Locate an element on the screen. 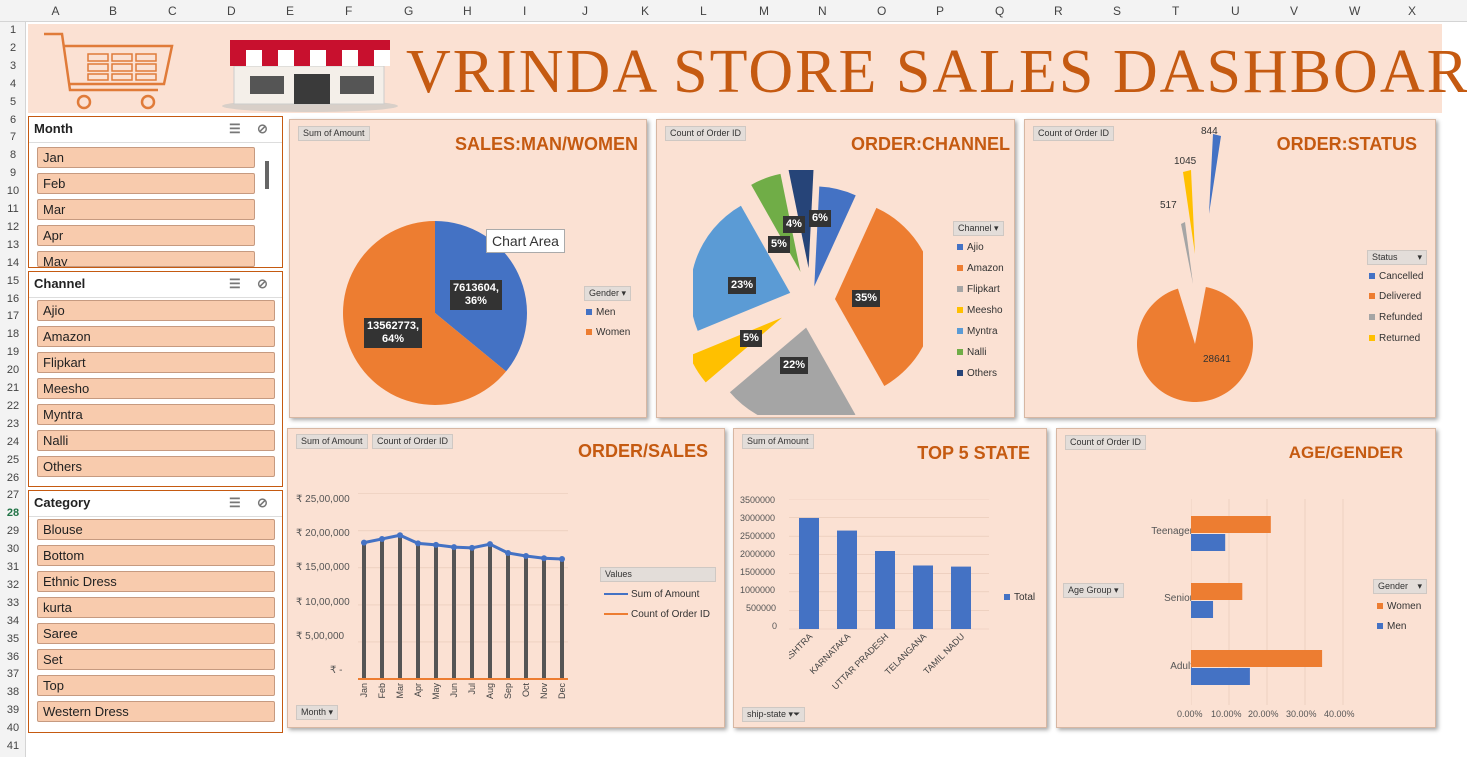 The image size is (1467, 757). row-header-4: 4 is located at coordinates (13, 83).